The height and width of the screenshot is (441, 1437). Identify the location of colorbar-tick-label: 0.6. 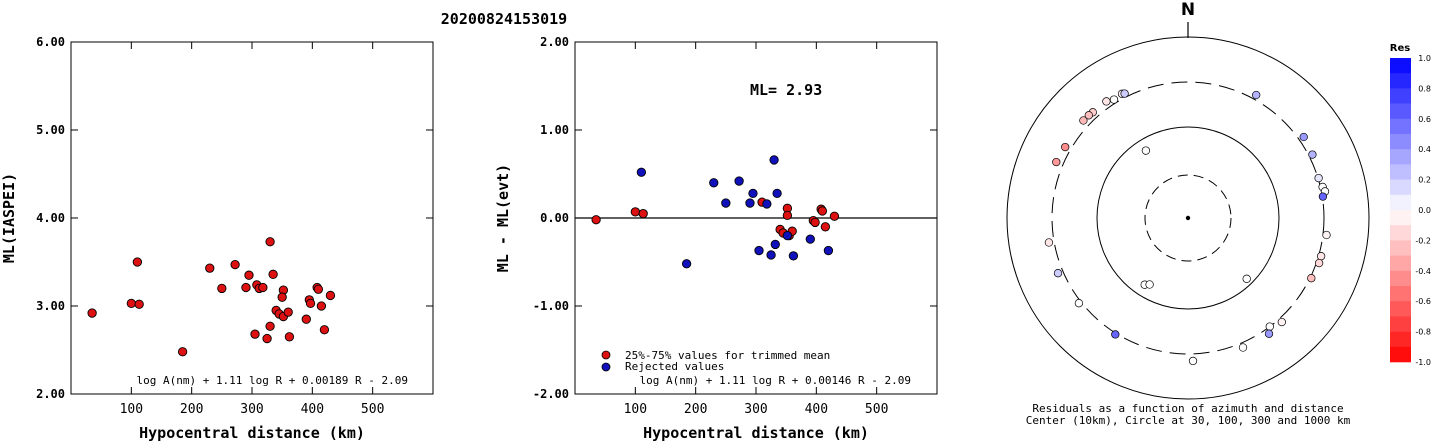
(1424, 119).